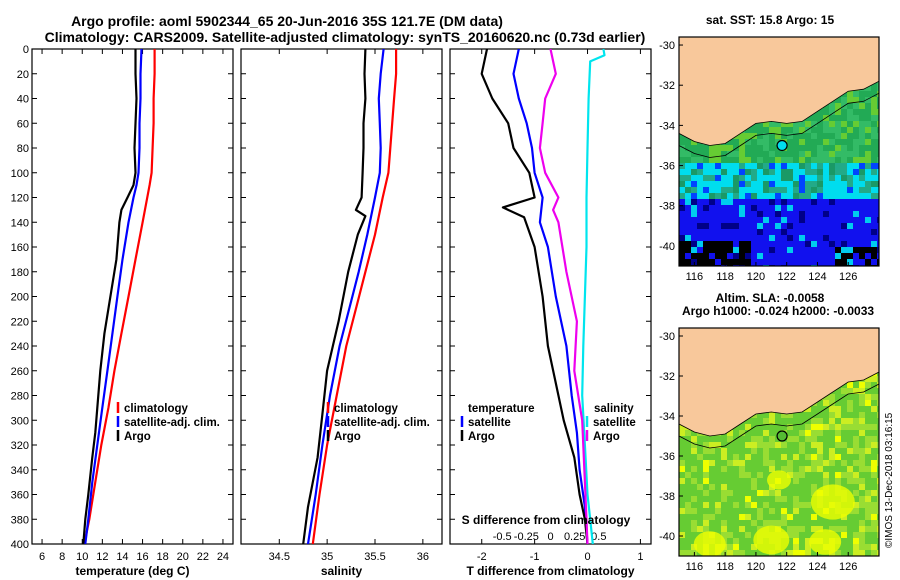  What do you see at coordinates (779, 91) in the screenshot?
I see `land-mass` at bounding box center [779, 91].